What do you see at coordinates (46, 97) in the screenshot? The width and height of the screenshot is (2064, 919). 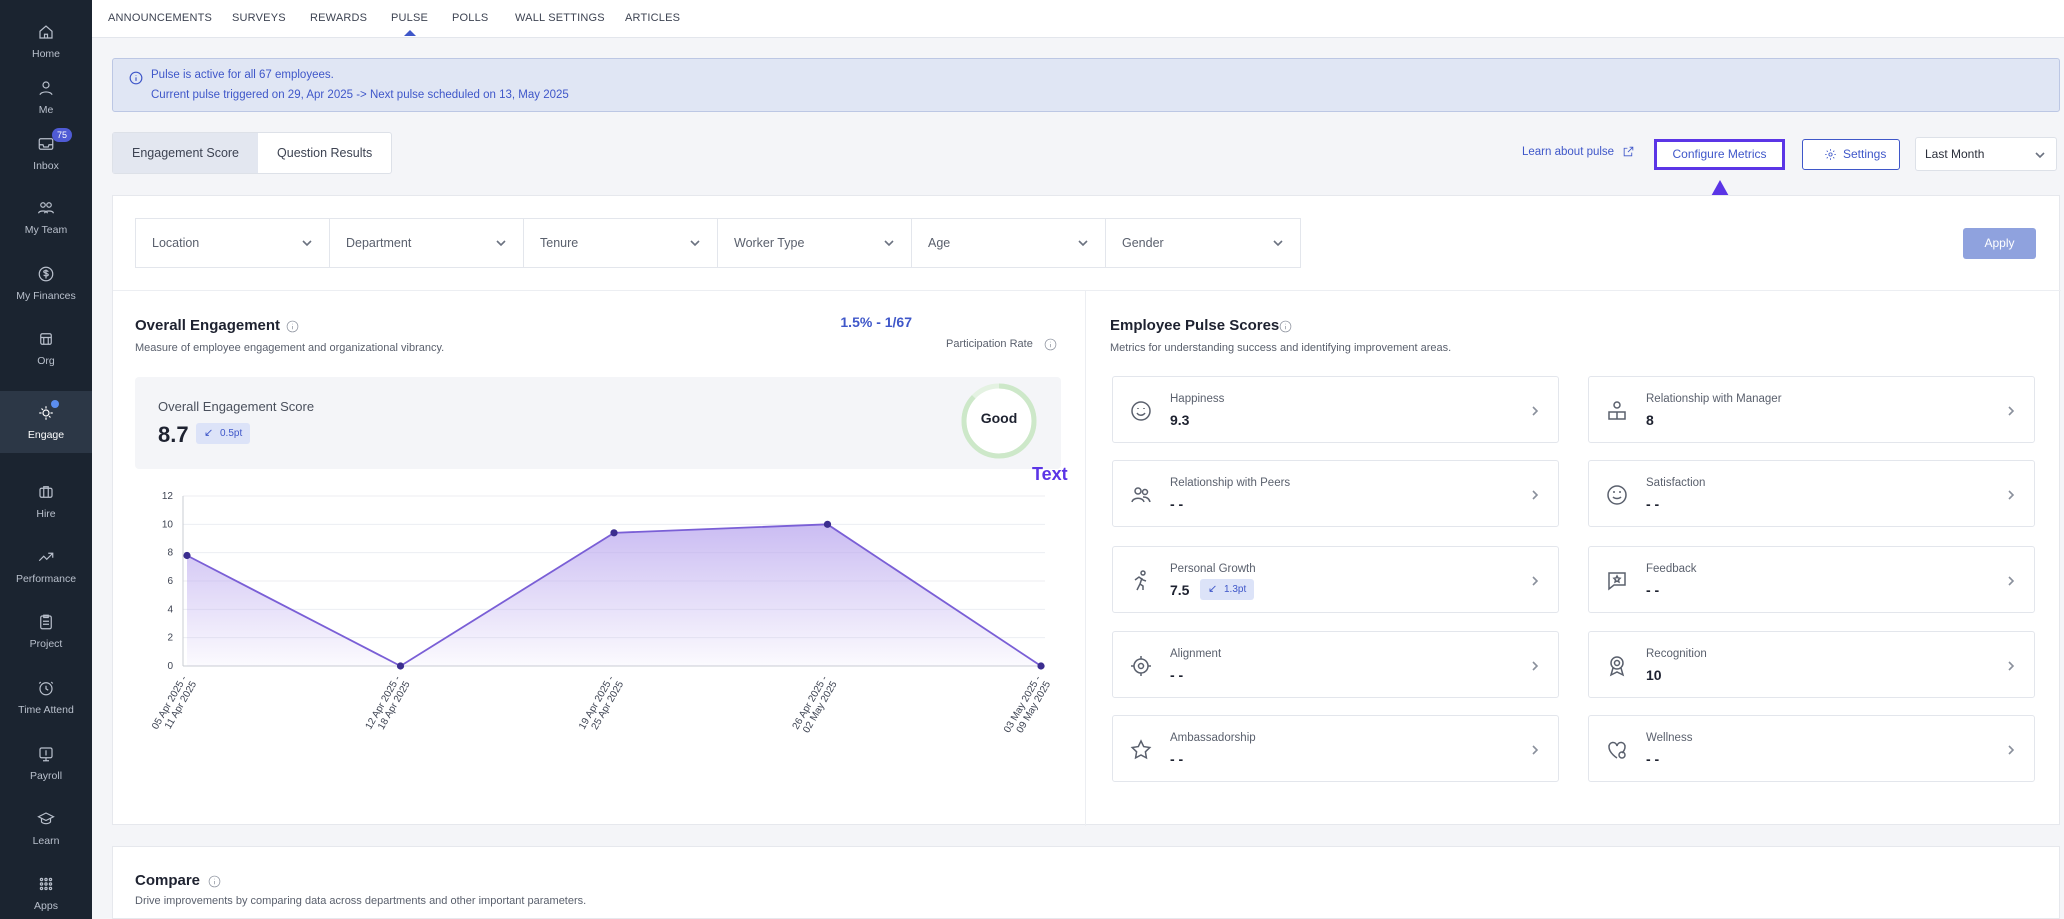 I see `sidebar-item-me: Me` at bounding box center [46, 97].